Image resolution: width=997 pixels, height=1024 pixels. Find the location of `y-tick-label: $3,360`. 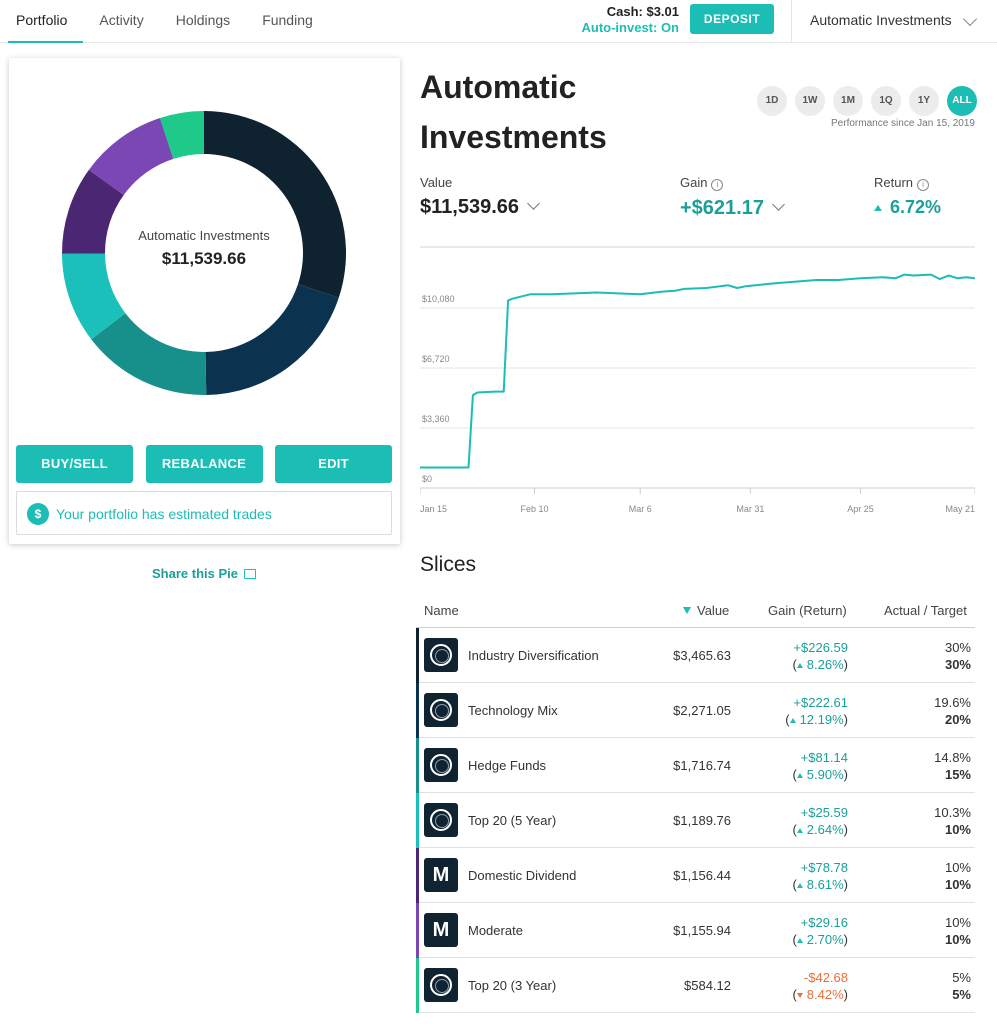

y-tick-label: $3,360 is located at coordinates (436, 419).